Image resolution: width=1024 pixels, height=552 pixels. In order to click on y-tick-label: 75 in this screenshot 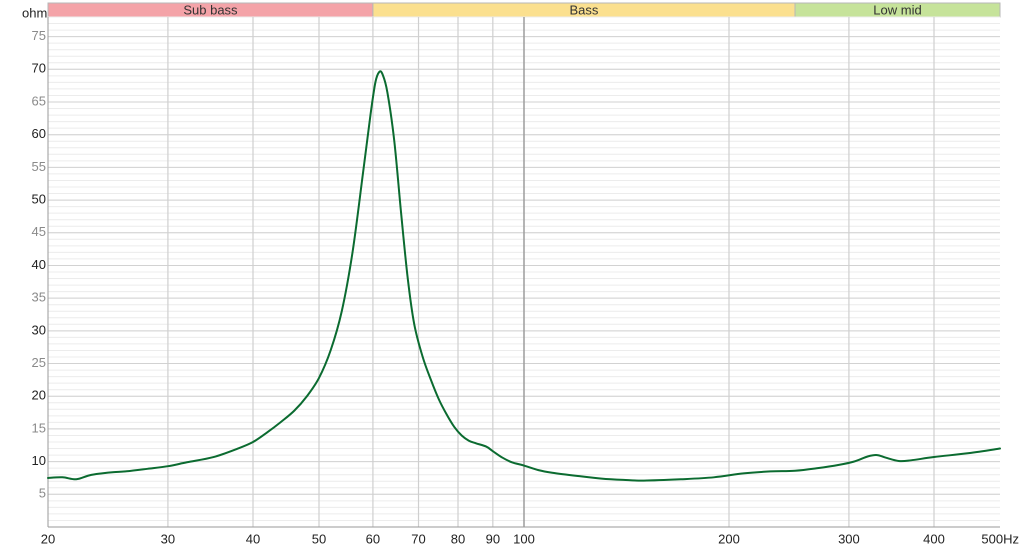, I will do `click(39, 35)`.